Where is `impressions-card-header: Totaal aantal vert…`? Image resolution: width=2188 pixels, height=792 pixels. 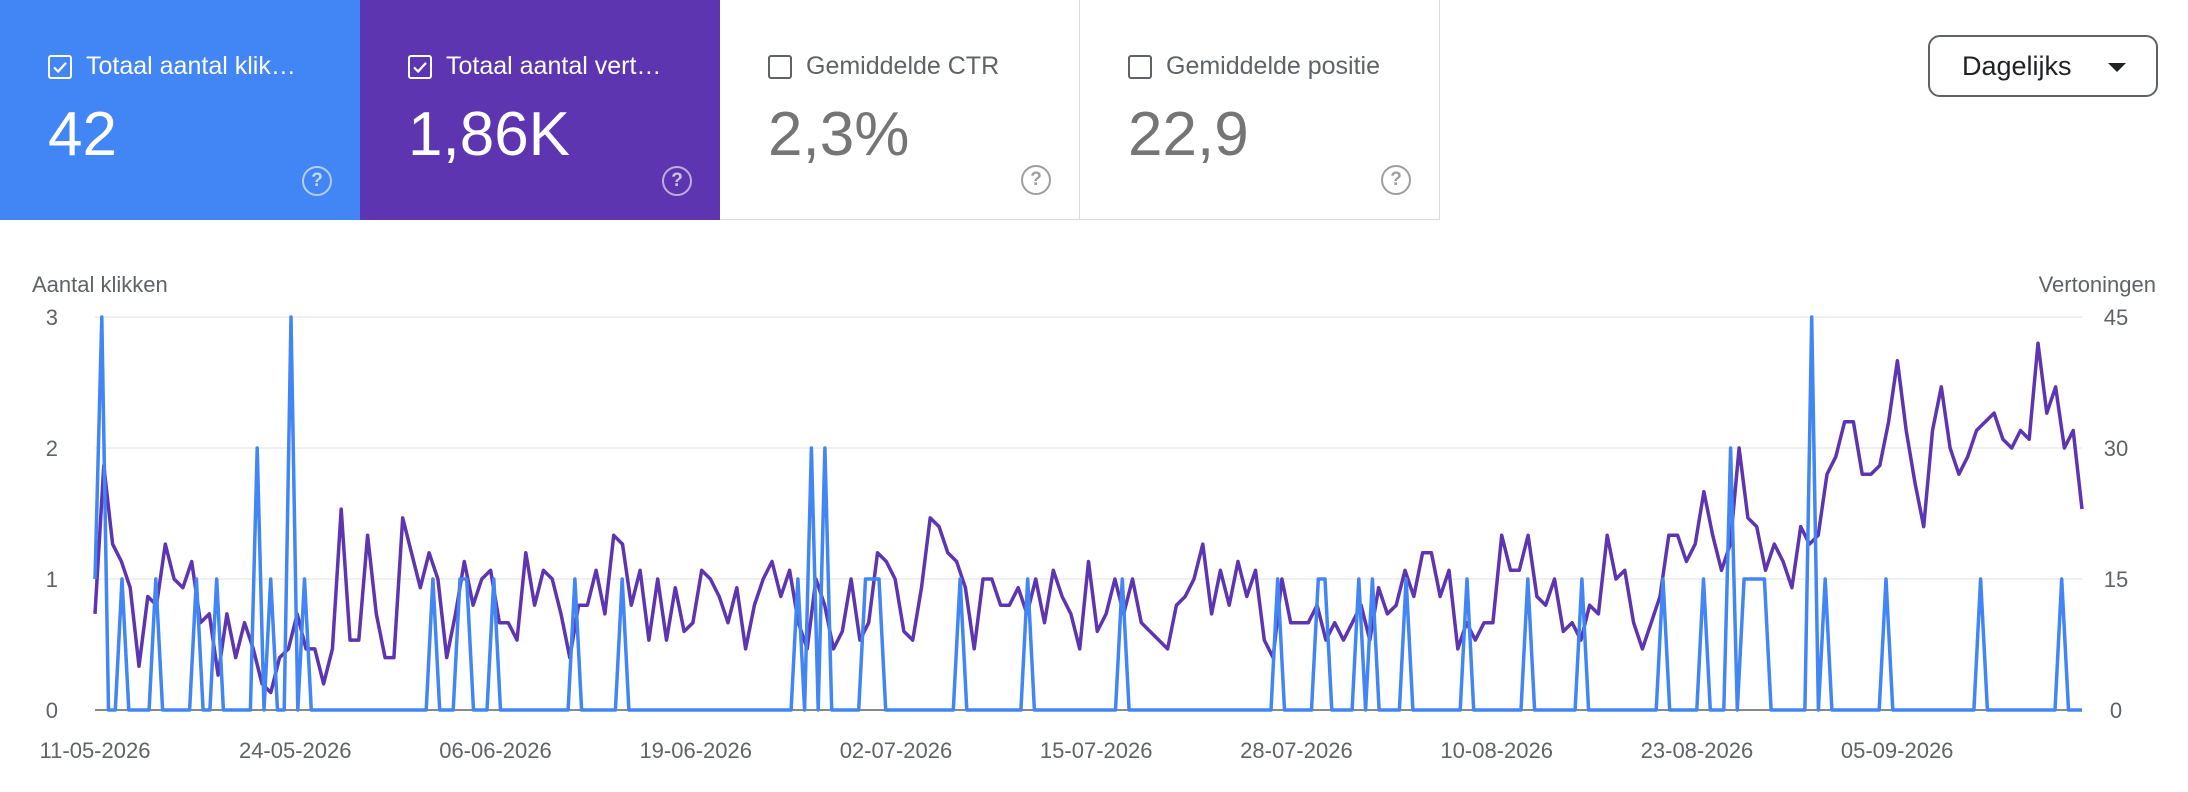
impressions-card-header: Totaal aantal vert… is located at coordinates (534, 66).